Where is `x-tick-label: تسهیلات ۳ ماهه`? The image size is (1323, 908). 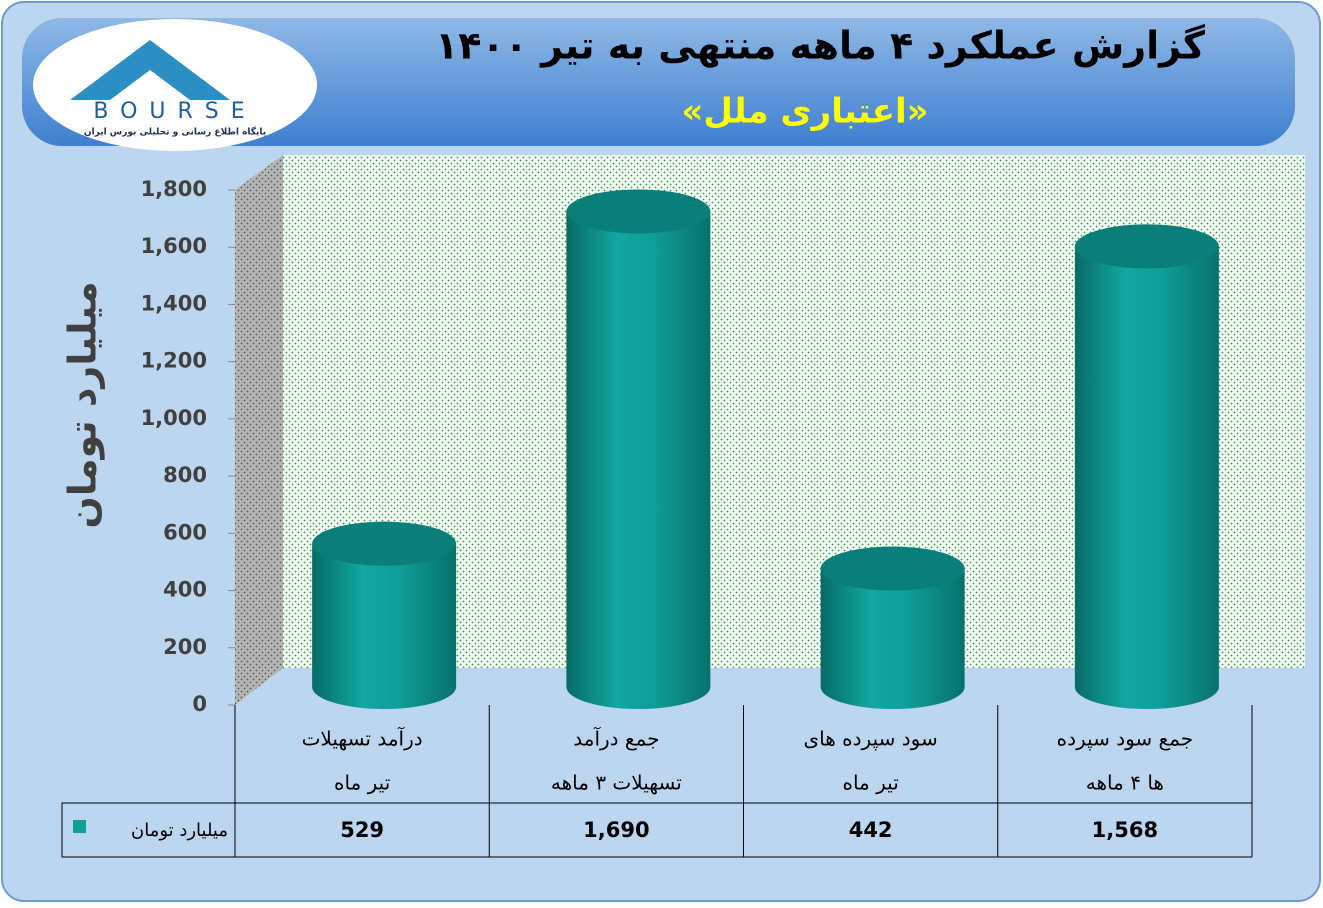 x-tick-label: تسهیلات ۳ ماهه is located at coordinates (616, 783).